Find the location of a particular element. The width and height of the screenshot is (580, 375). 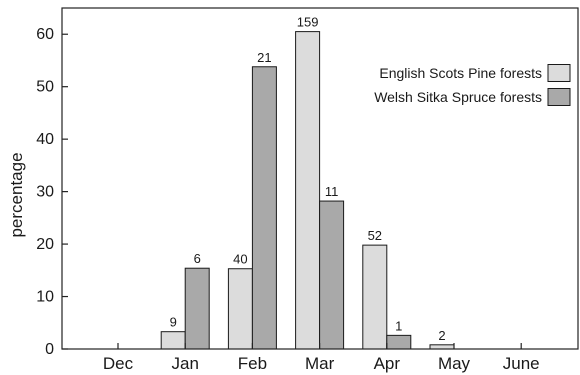

data-label: 11 is located at coordinates (332, 191).